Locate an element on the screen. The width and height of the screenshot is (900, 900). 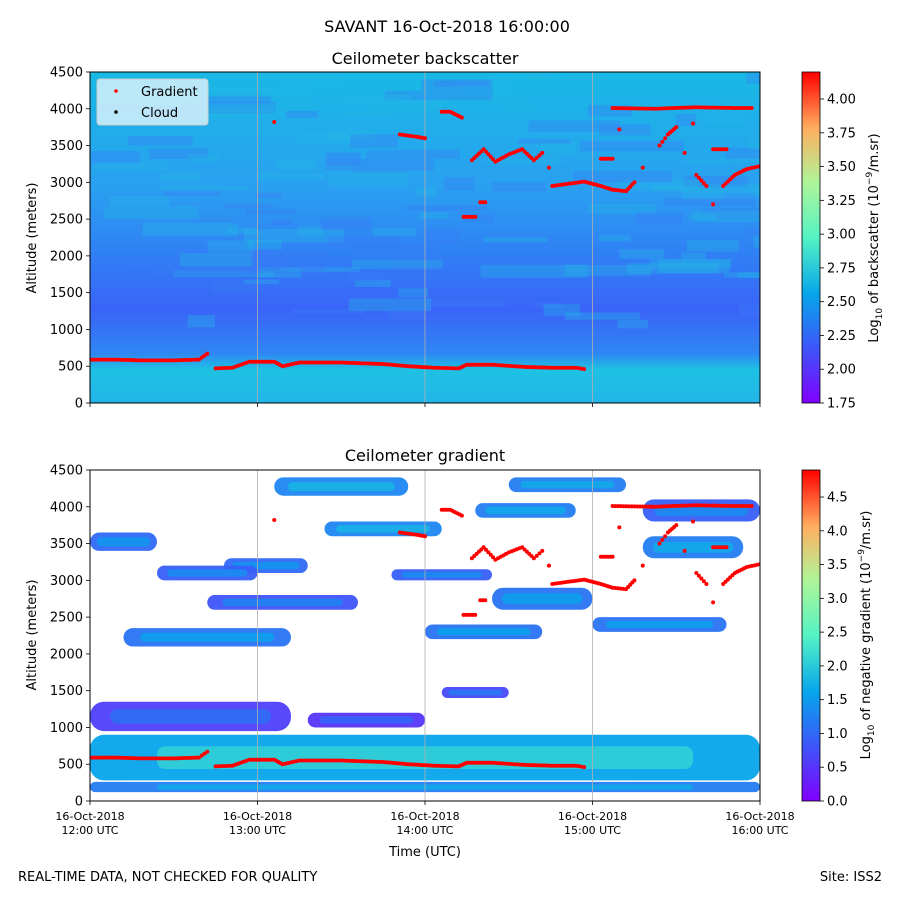
y-tick-label: 2500 is located at coordinates (66, 220).